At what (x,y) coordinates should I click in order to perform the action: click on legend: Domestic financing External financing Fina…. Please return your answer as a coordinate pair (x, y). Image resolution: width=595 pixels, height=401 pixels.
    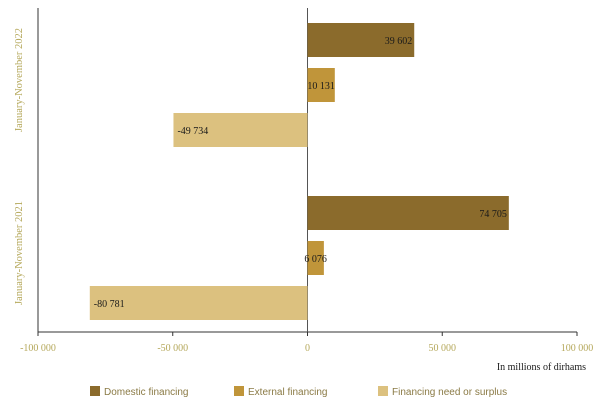
    Looking at the image, I should click on (298, 392).